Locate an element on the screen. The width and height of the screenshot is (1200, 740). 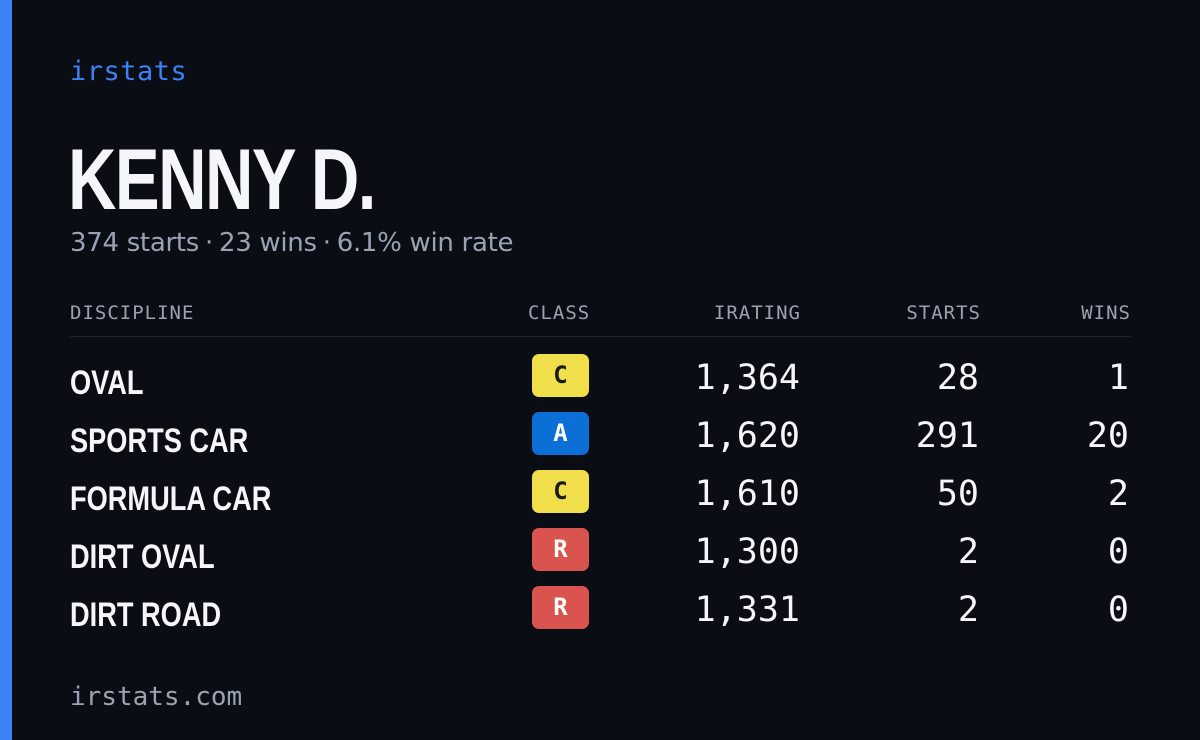
irating-value: 1,620 is located at coordinates (747, 436).